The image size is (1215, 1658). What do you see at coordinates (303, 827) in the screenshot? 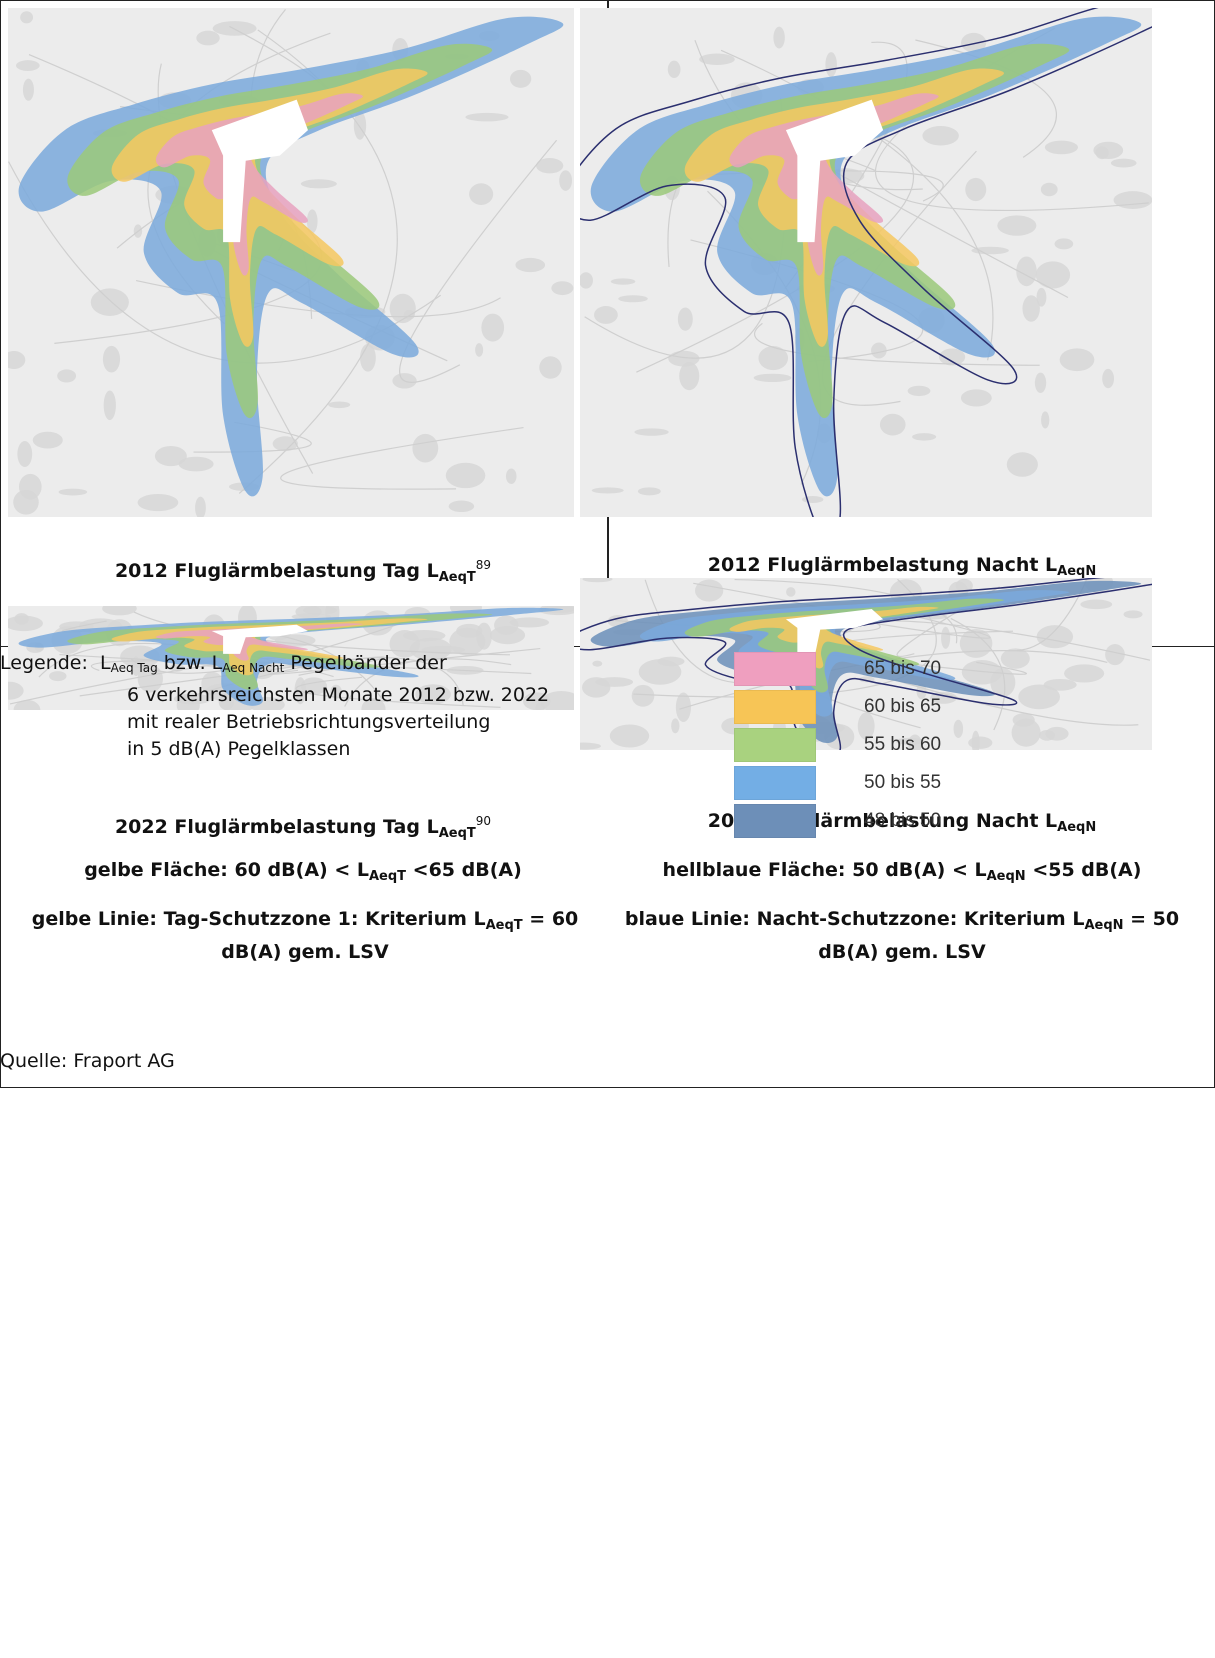
I see `caption-2022-day: 2022 Fluglärmbelastung Tag LAeqT90` at bounding box center [303, 827].